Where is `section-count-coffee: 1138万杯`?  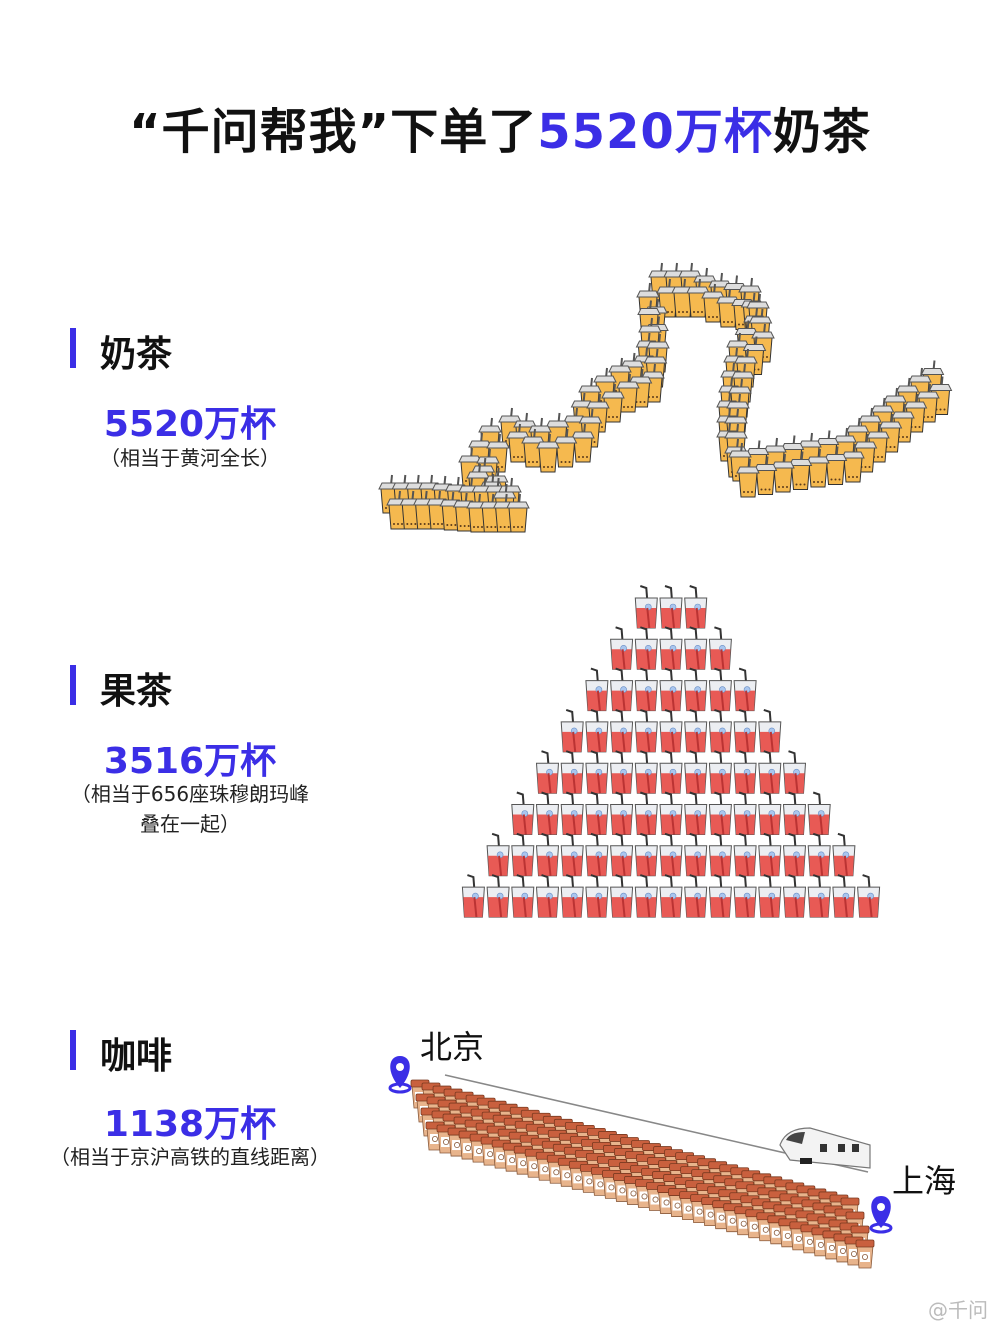
section-count-coffee: 1138万杯 is located at coordinates (190, 1124).